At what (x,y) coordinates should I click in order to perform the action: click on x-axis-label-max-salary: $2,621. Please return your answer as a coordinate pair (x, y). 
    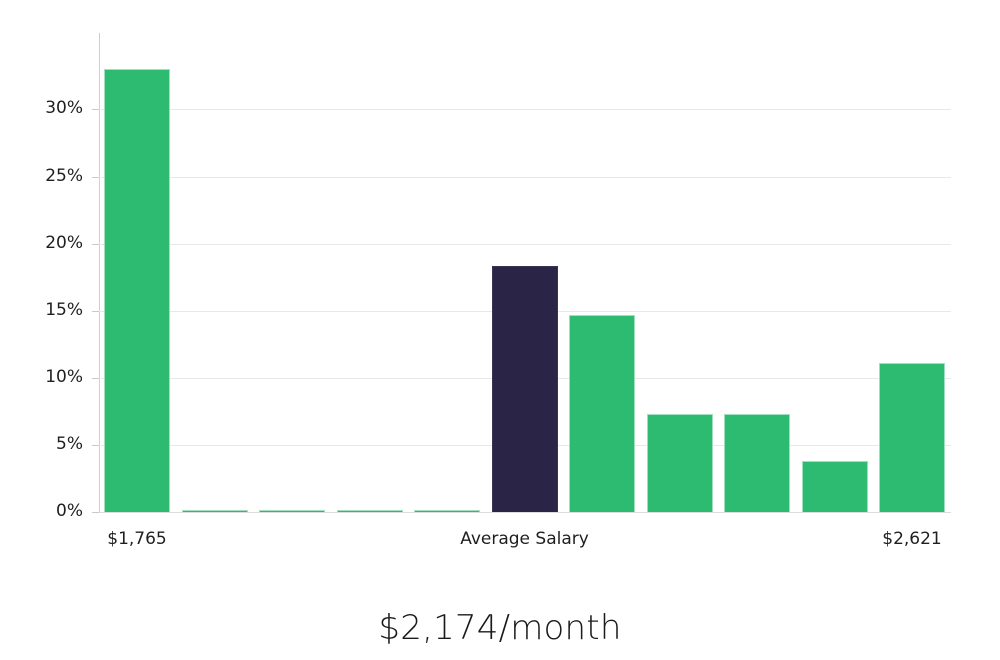
    Looking at the image, I should click on (912, 539).